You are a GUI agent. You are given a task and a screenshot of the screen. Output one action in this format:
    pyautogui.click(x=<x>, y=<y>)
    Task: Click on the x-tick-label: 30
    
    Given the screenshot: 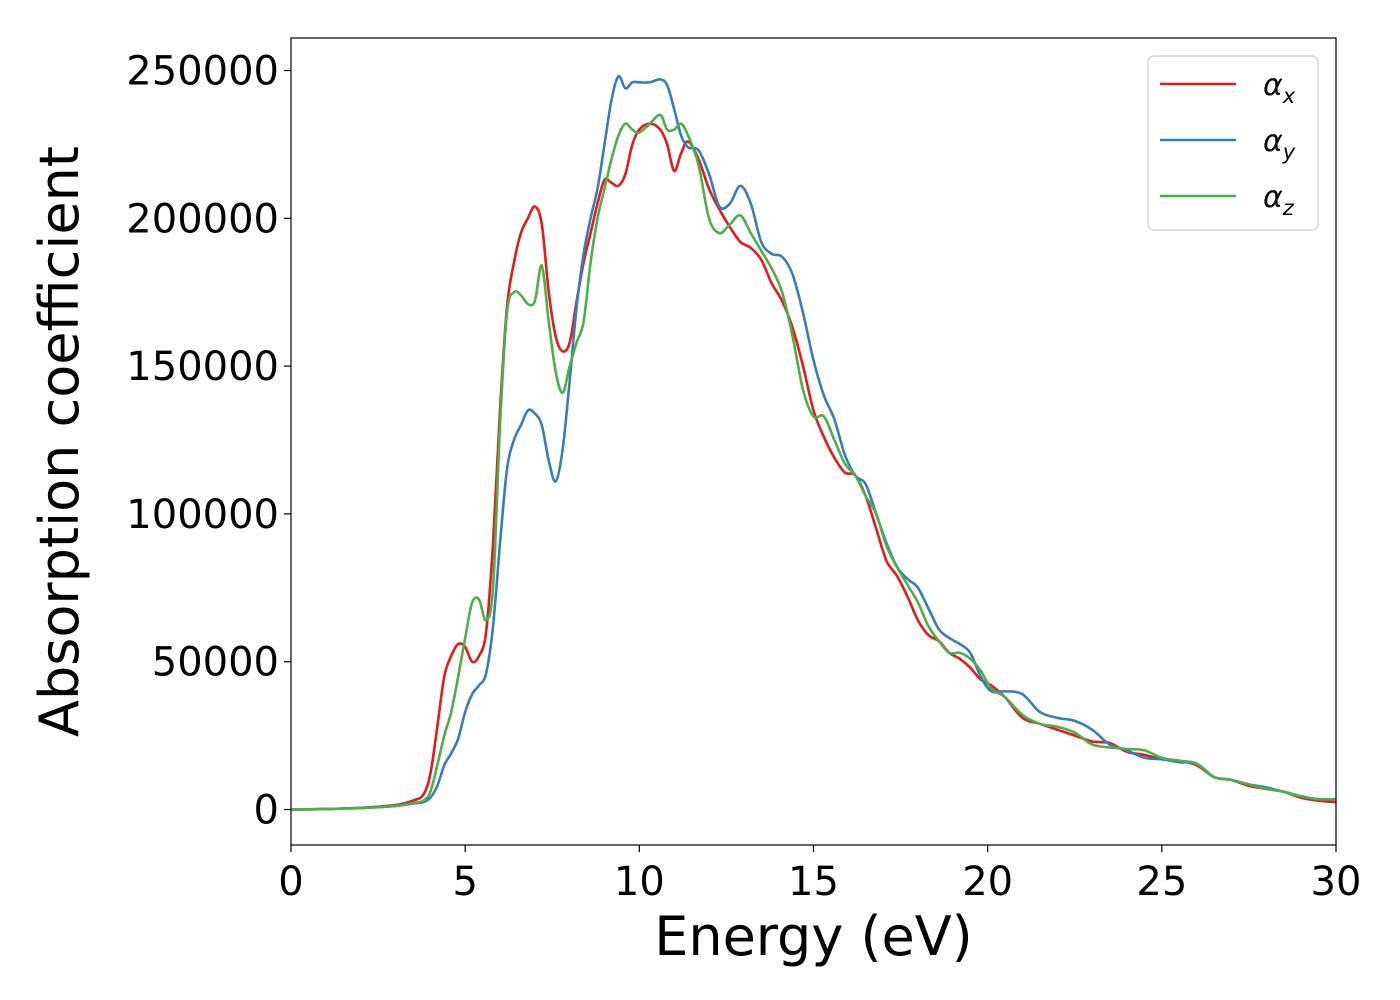 What is the action you would take?
    pyautogui.click(x=1336, y=882)
    